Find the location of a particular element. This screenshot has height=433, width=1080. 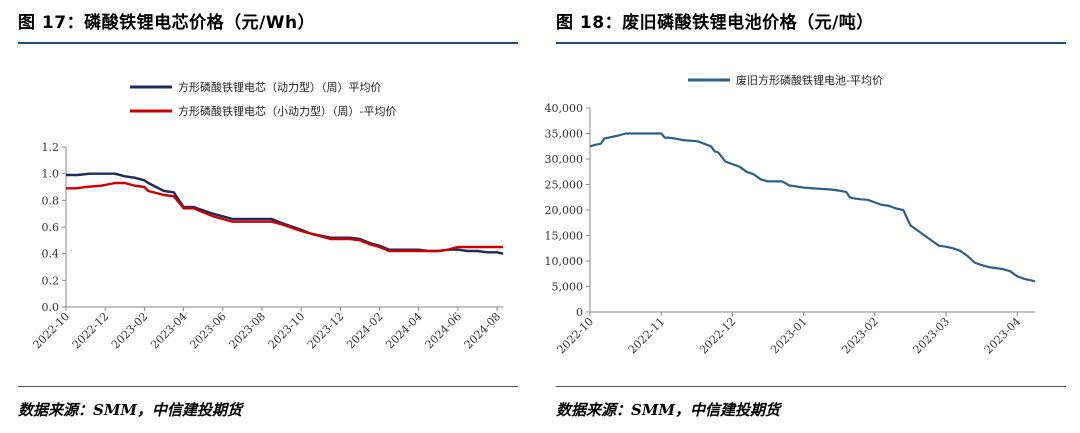

x-tick-label: 2023-10 is located at coordinates (287, 331).